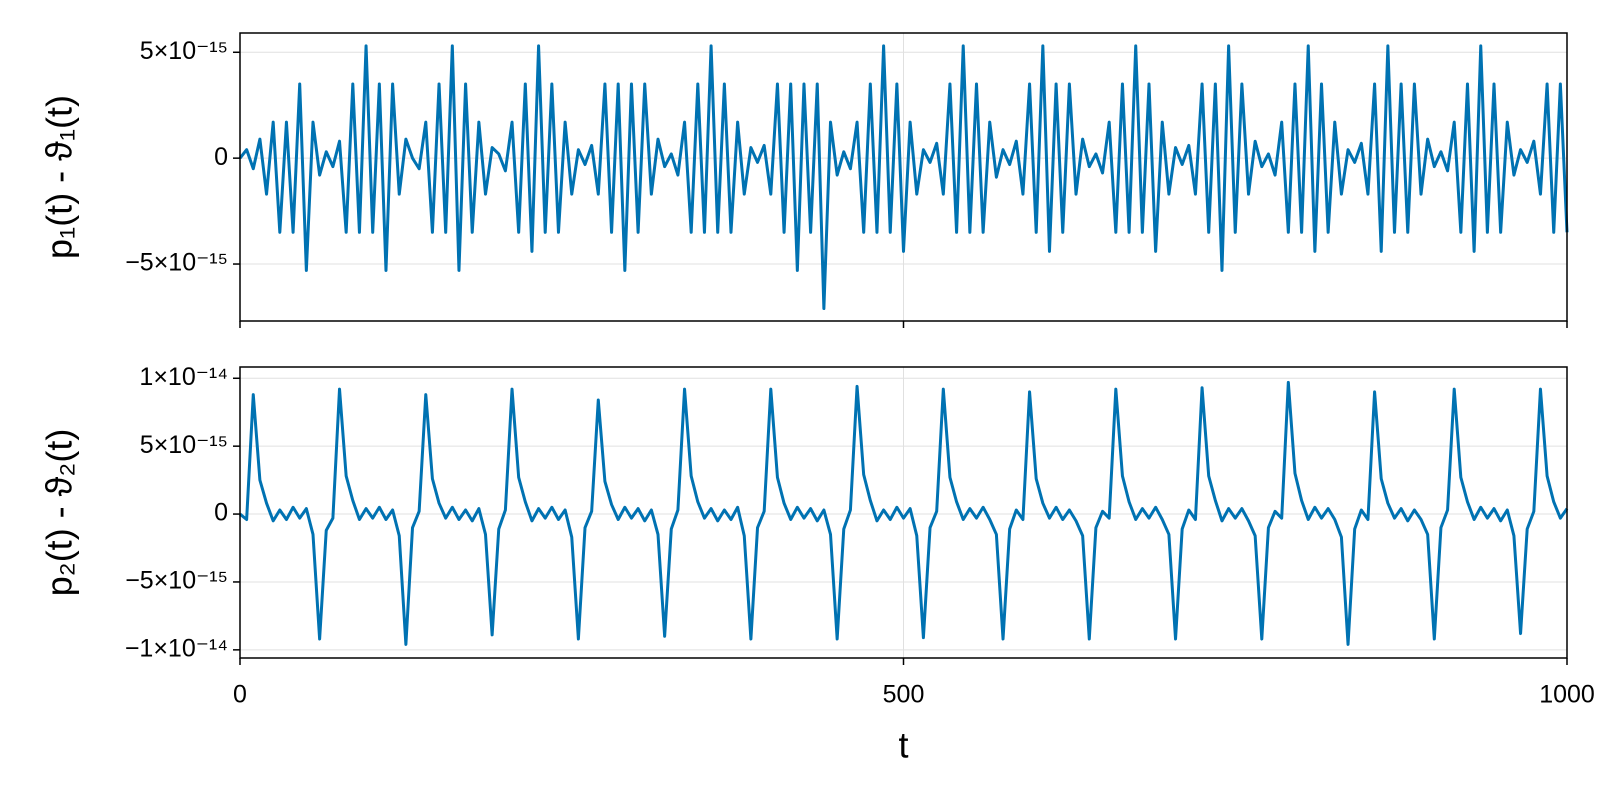  Describe the element at coordinates (59, 177) in the screenshot. I see `y-axis-label: p₁(t) - ϑ₁(t)` at that location.